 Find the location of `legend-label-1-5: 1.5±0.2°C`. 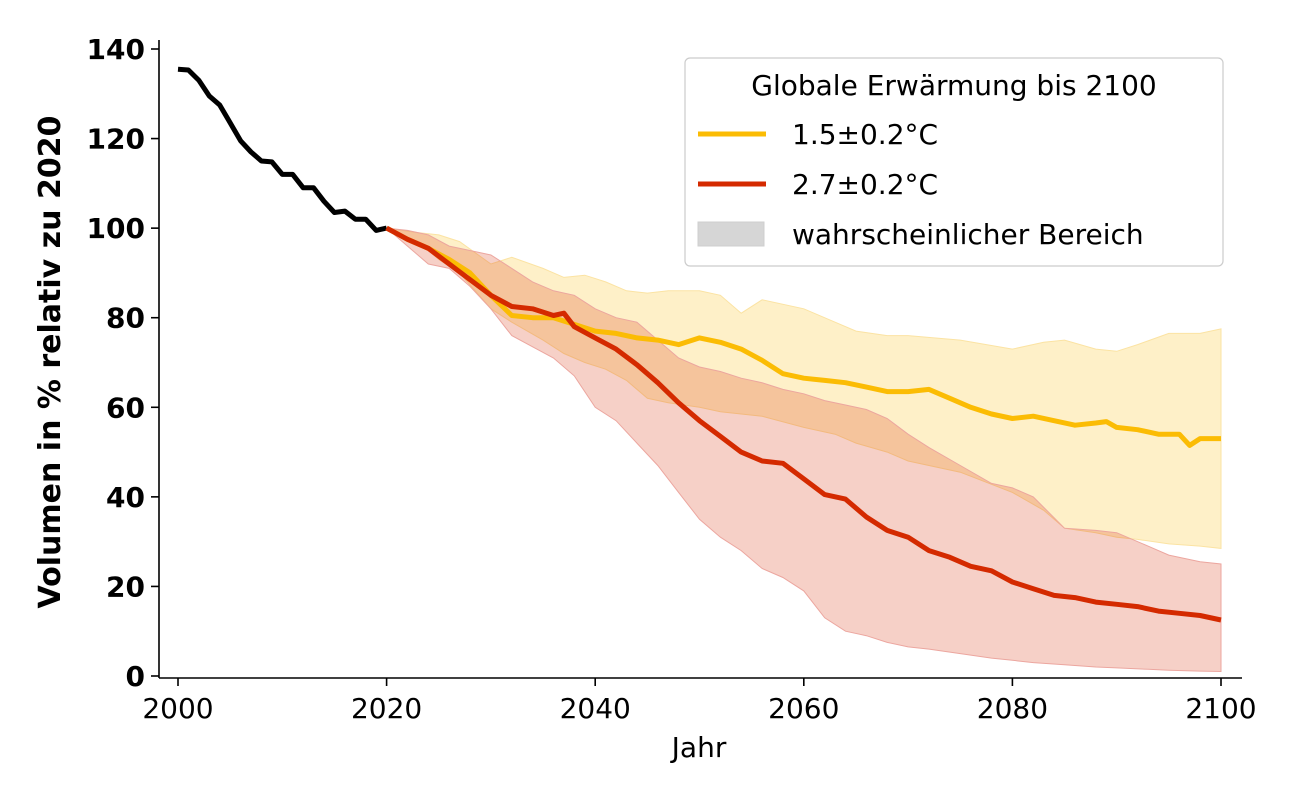

legend-label-1-5: 1.5±0.2°C is located at coordinates (865, 134).